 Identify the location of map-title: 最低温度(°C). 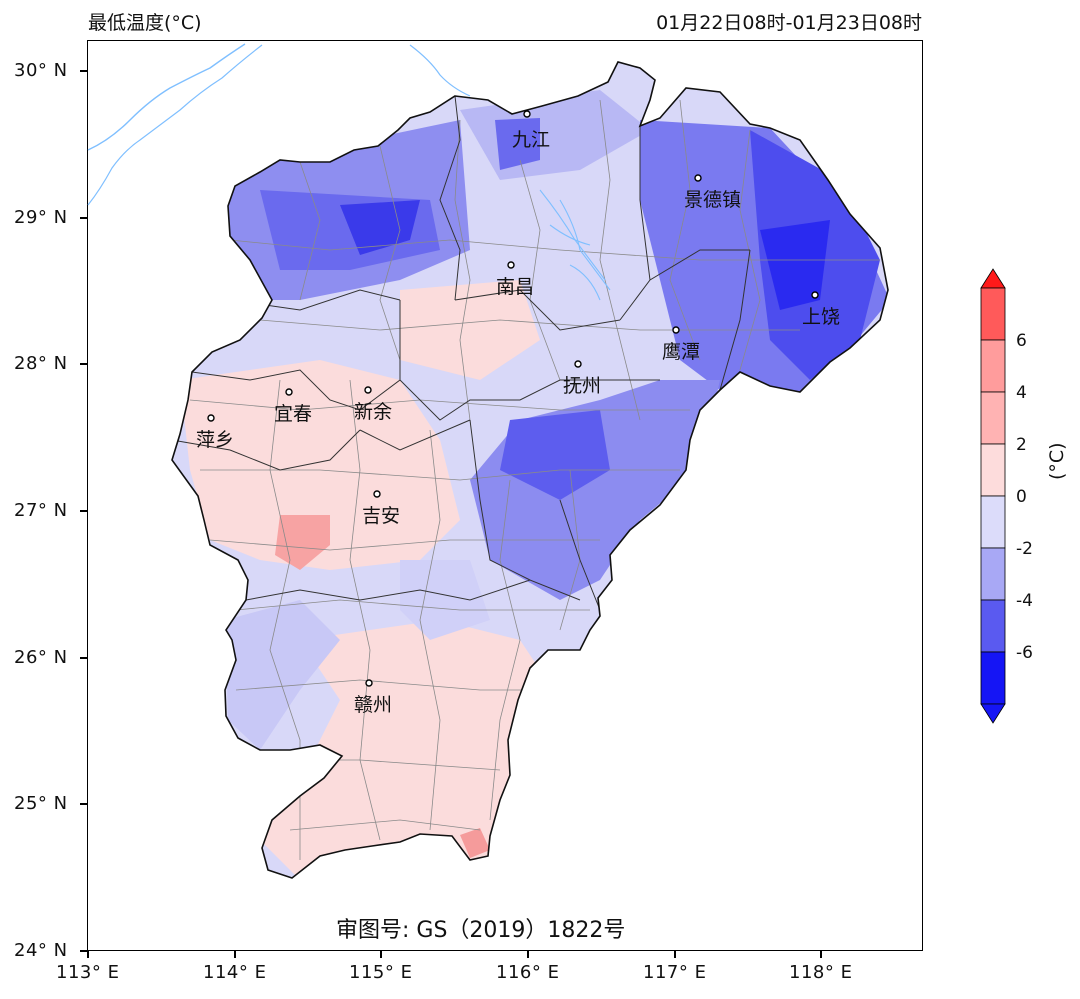
(145, 23).